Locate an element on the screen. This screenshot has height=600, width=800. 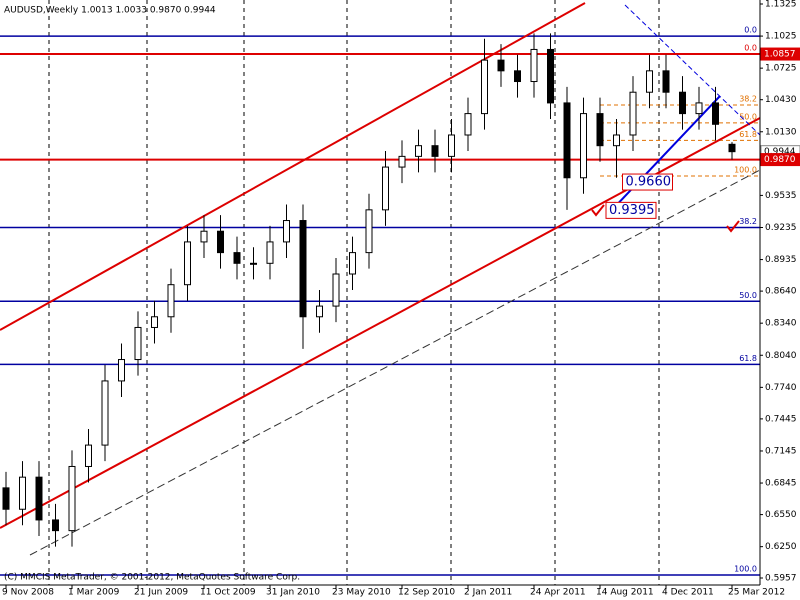
x-tick-label: 11 Oct 2009 is located at coordinates (228, 593).